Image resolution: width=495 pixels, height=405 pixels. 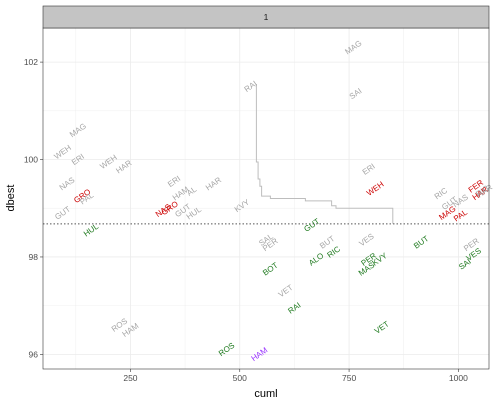 I want to click on x-tick-label: 500, so click(x=240, y=378).